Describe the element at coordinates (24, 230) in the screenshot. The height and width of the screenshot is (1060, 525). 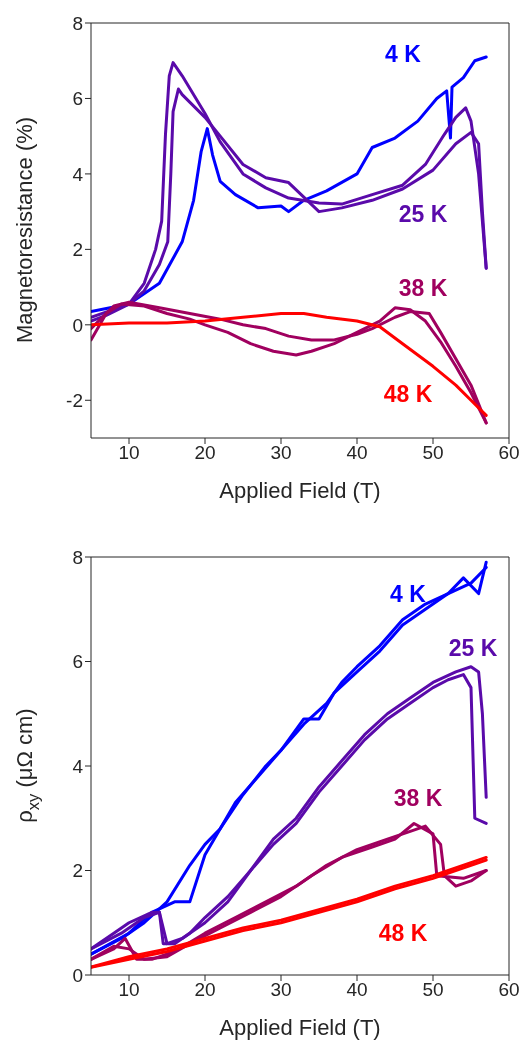
I see `y-axis-title: Magnetoresistance (%)` at that location.